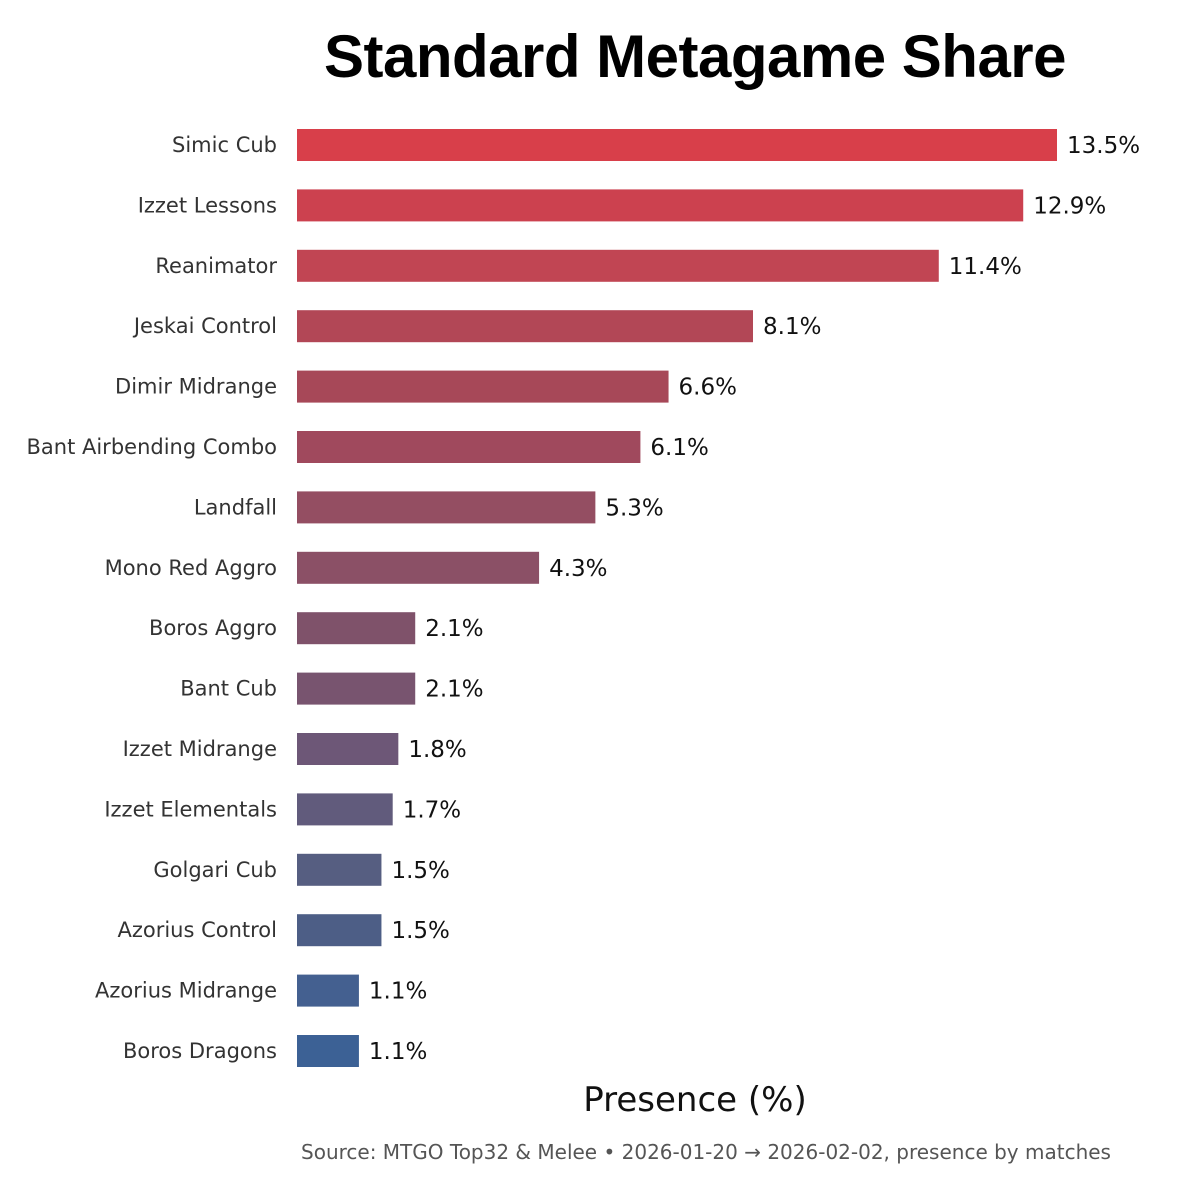 The image size is (1200, 1200). I want to click on category-tick-label: Dimir Midrange, so click(196, 387).